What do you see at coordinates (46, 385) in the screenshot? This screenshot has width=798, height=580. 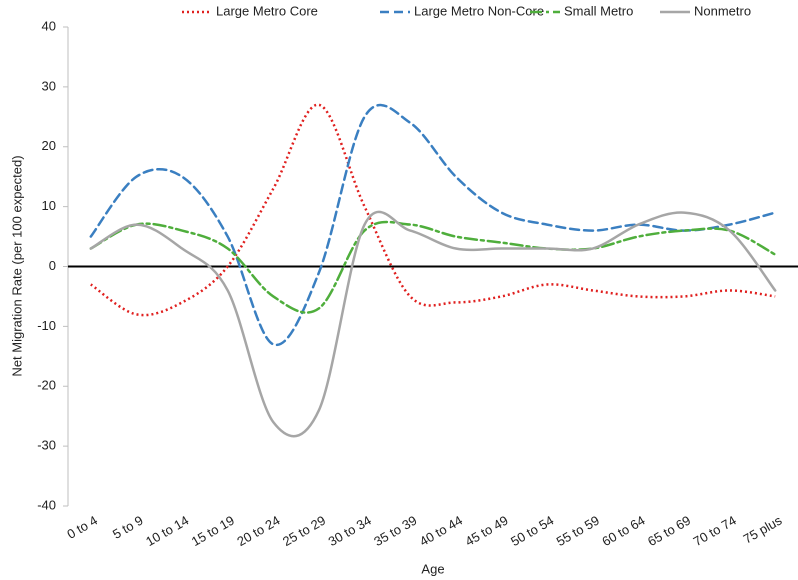 I see `y-tick-label: -20` at bounding box center [46, 385].